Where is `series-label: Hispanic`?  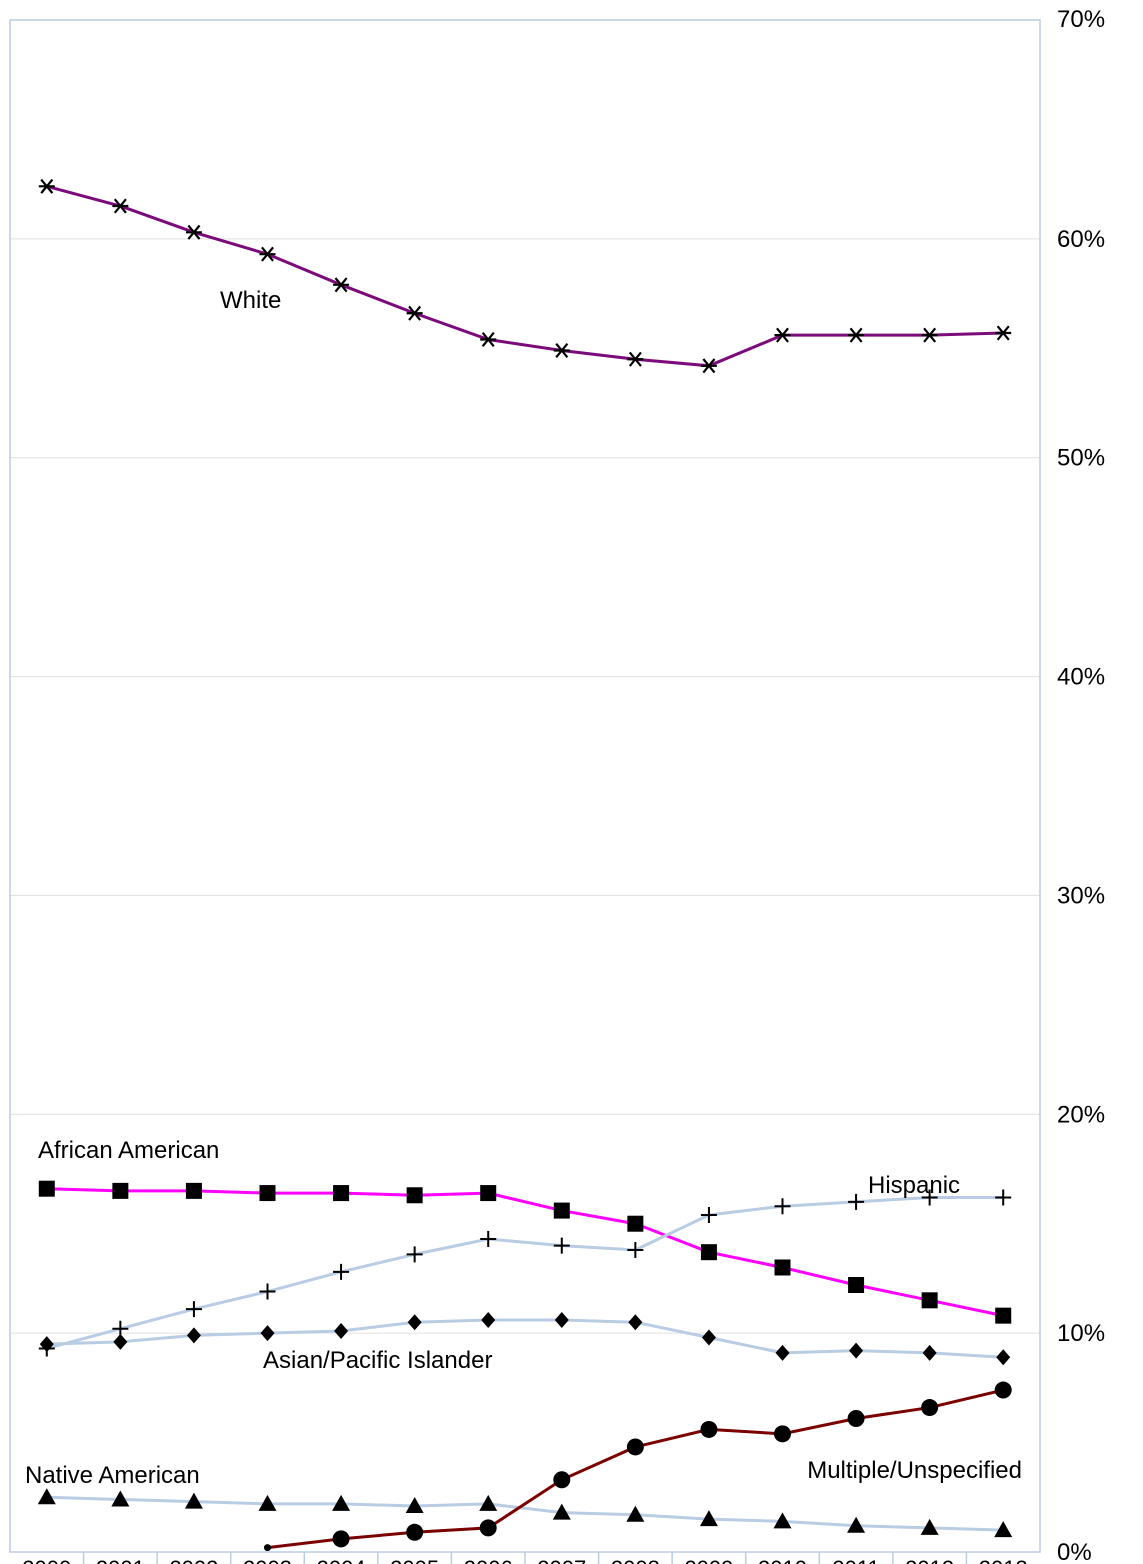 series-label: Hispanic is located at coordinates (914, 1185).